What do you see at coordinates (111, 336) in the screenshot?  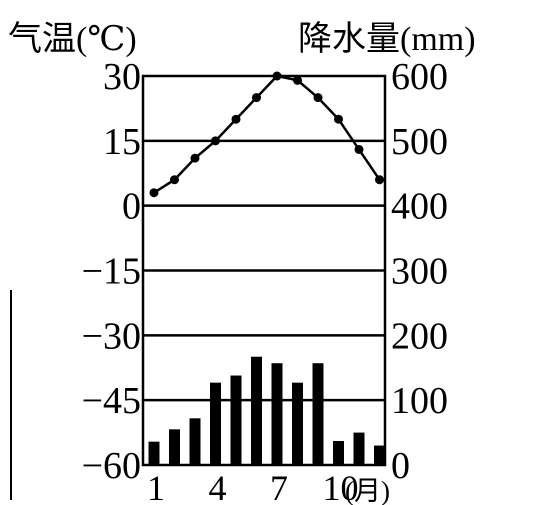 I see `left-tick-label: −30` at bounding box center [111, 336].